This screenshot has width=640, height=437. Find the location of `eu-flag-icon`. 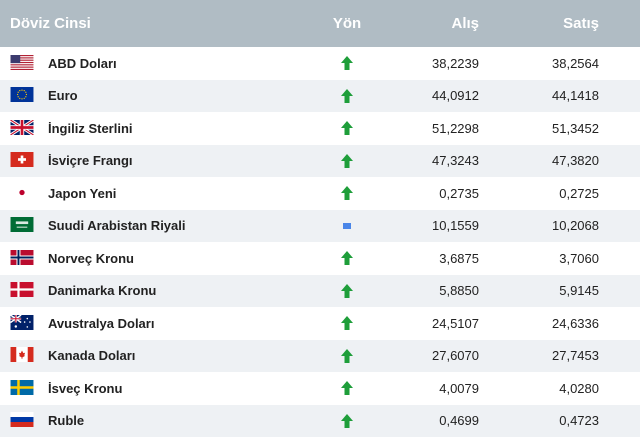

eu-flag-icon is located at coordinates (23, 95).